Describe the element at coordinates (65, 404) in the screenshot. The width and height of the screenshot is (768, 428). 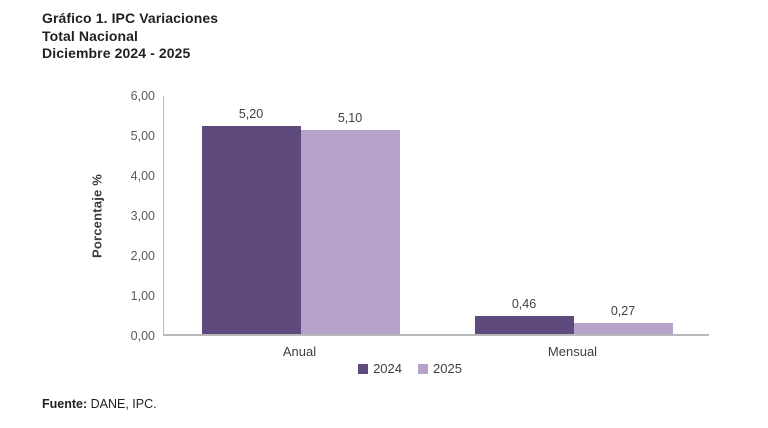
I see `source-label: Fuente:` at that location.